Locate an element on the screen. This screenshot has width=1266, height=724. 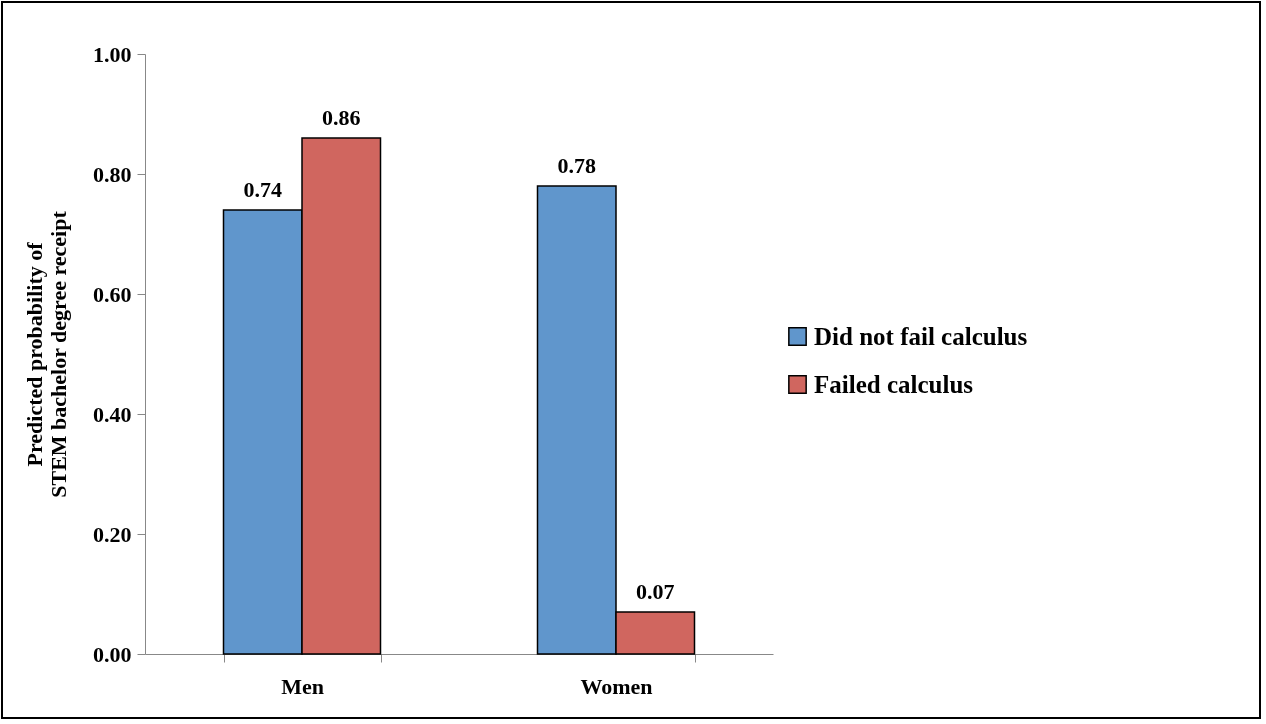
legend-label: Did not fail calculus is located at coordinates (921, 336).